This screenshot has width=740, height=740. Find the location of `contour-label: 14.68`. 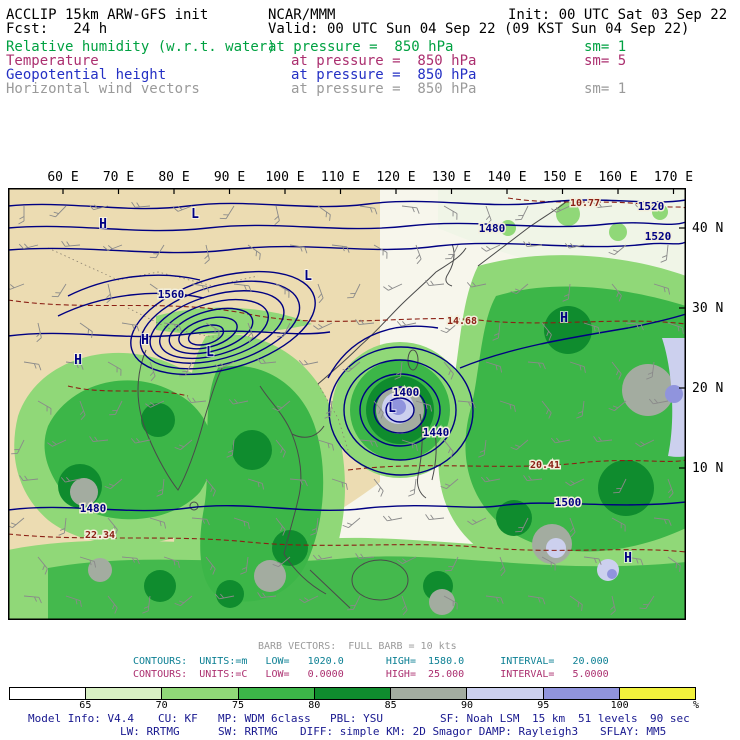

contour-label: 14.68 is located at coordinates (462, 321).